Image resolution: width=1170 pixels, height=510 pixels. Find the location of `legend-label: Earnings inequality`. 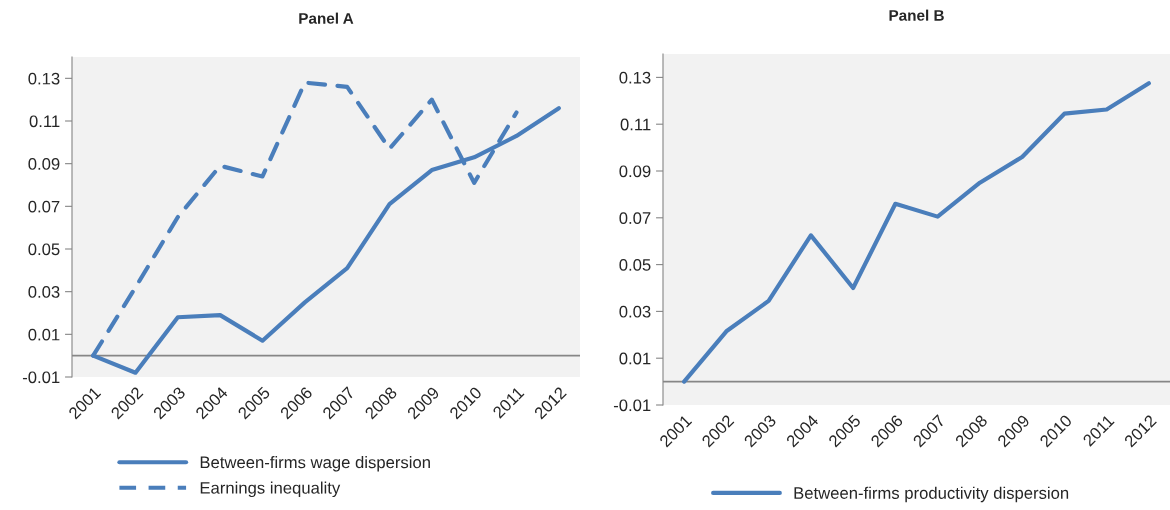

legend-label: Earnings inequality is located at coordinates (270, 489).